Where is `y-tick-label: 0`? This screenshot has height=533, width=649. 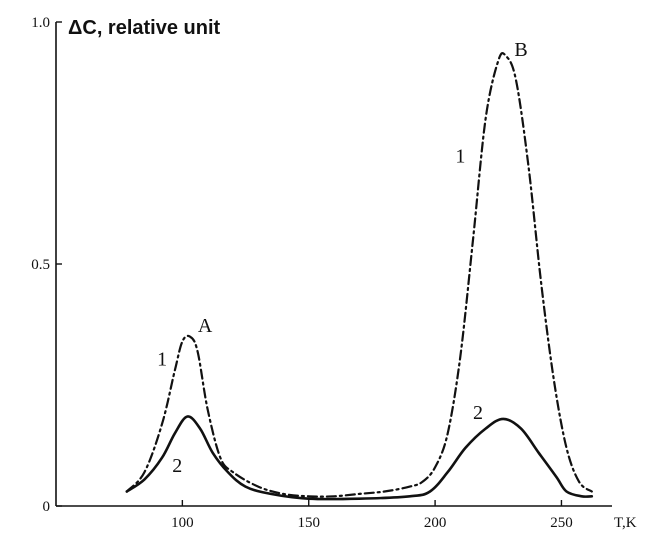
y-tick-label: 0 is located at coordinates (47, 507).